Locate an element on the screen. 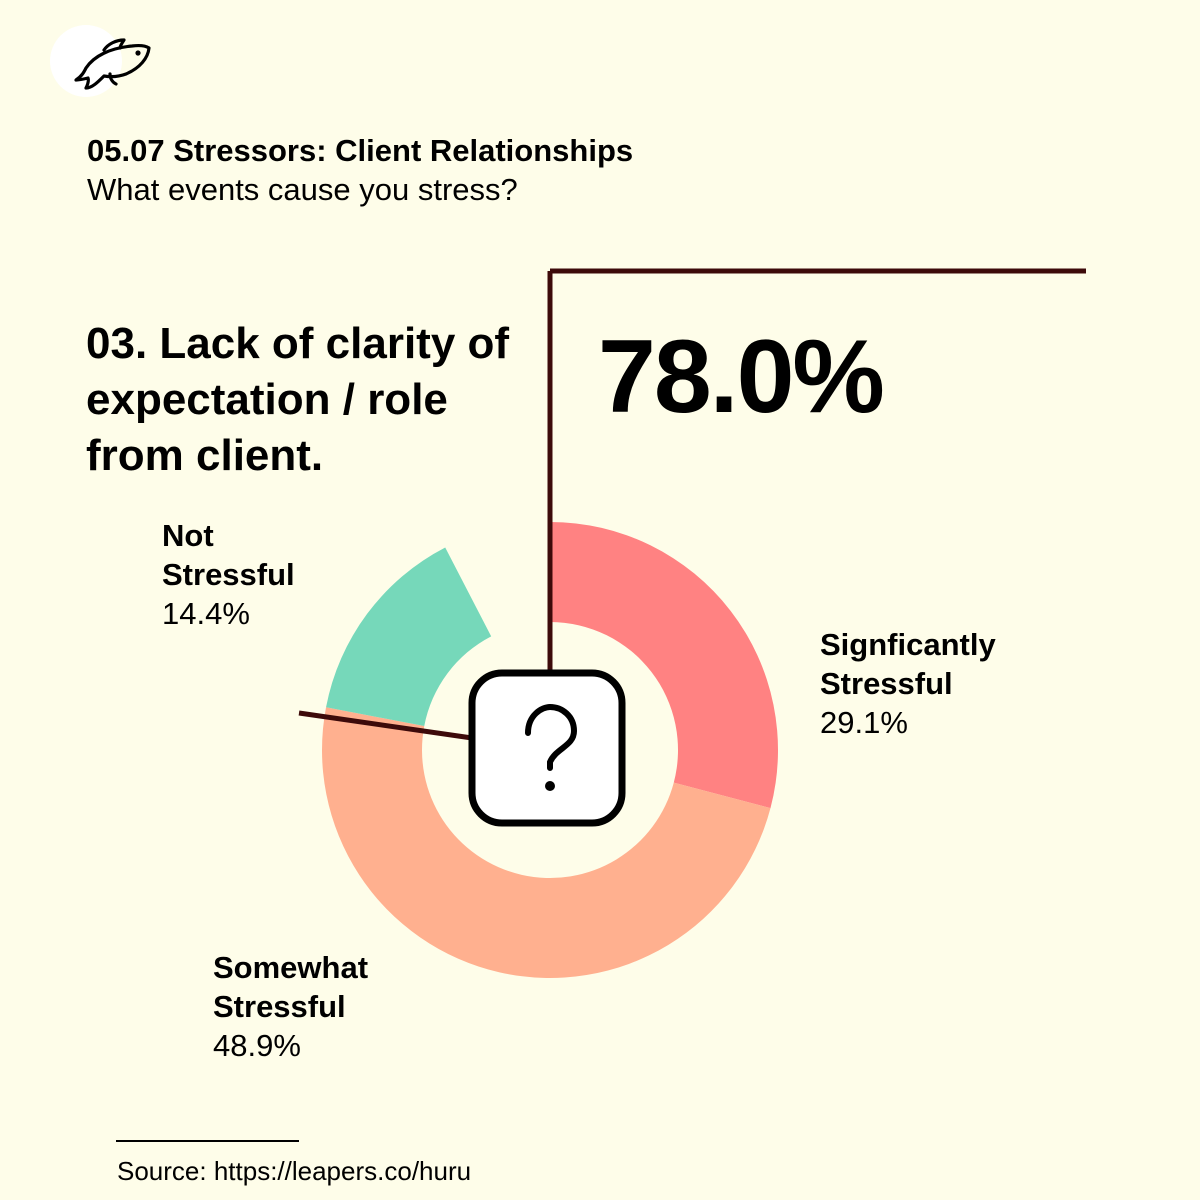 The width and height of the screenshot is (1200, 1200). fish-icon is located at coordinates (112, 64).